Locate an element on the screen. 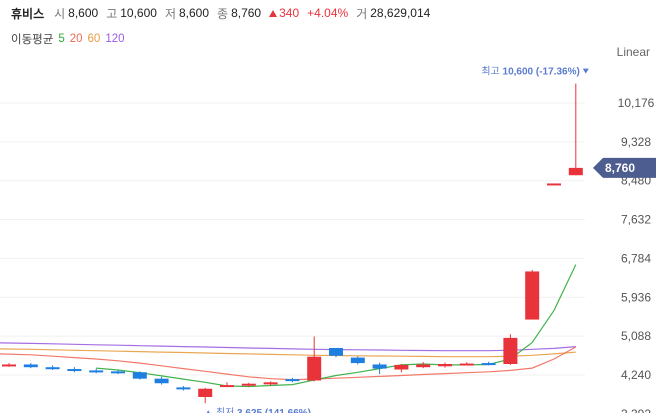  low-annotation-value: 3,625 (141.66%) is located at coordinates (274, 410).